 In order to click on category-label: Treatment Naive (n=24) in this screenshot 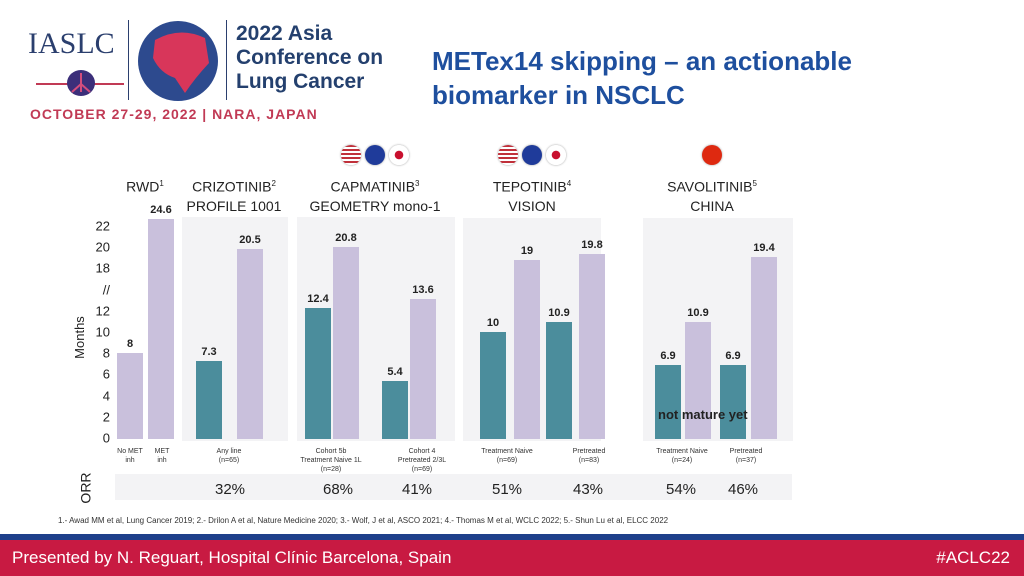, I will do `click(682, 456)`.